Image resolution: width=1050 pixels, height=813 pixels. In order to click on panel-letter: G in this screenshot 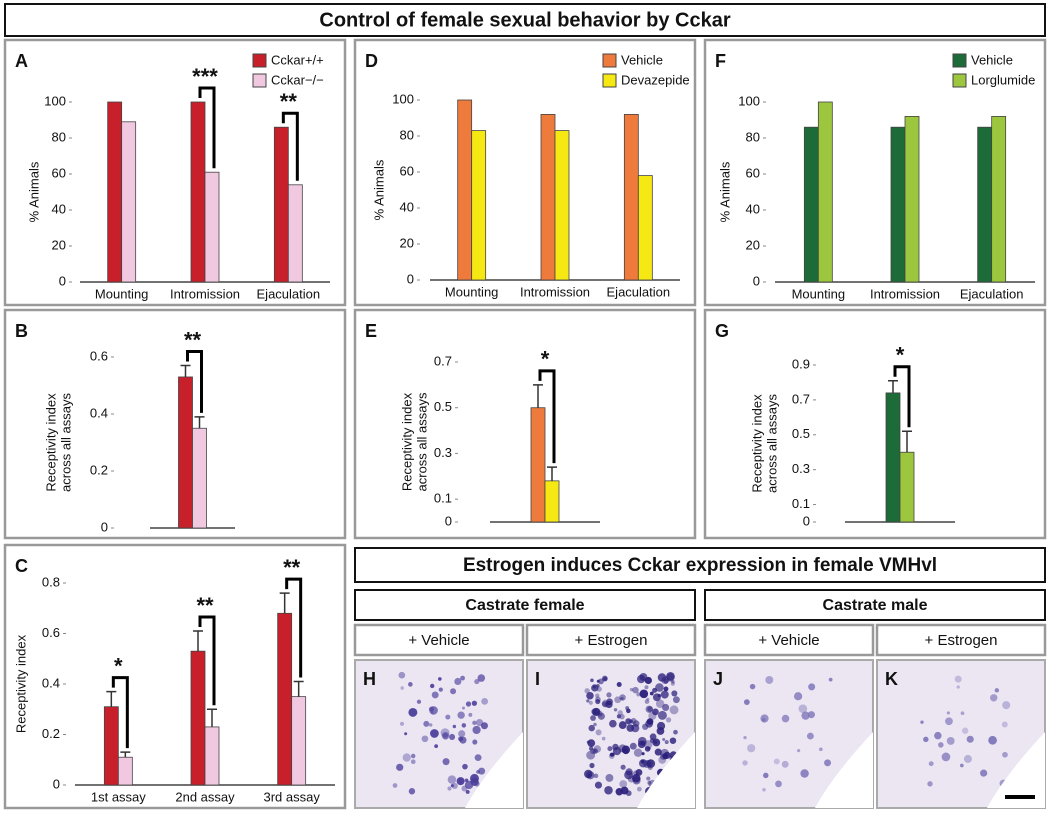, I will do `click(722, 331)`.